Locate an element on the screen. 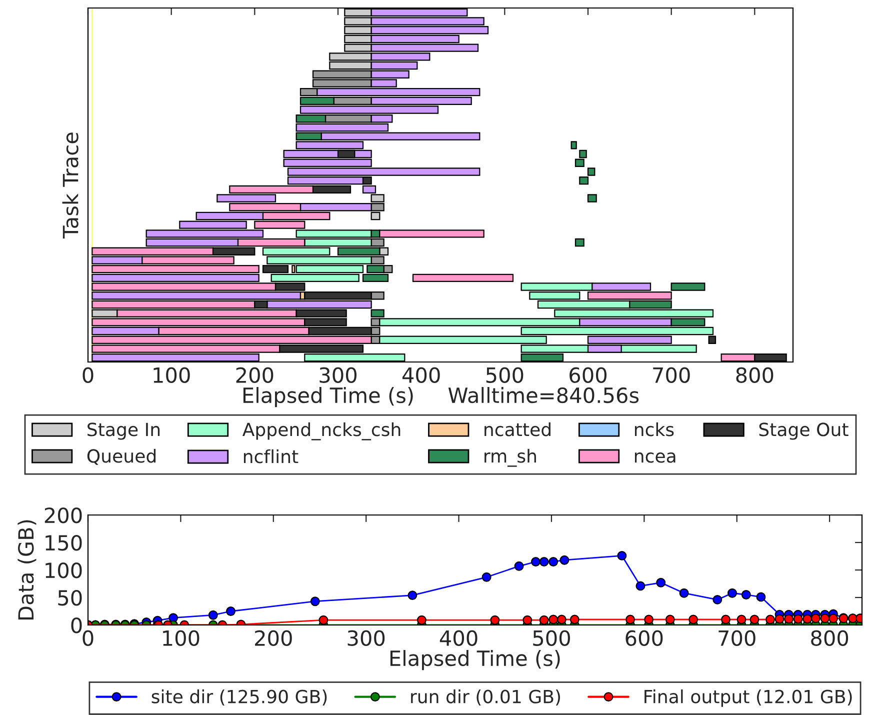 The width and height of the screenshot is (872, 715). legend-label: Final output (12.01 GB) is located at coordinates (748, 698).